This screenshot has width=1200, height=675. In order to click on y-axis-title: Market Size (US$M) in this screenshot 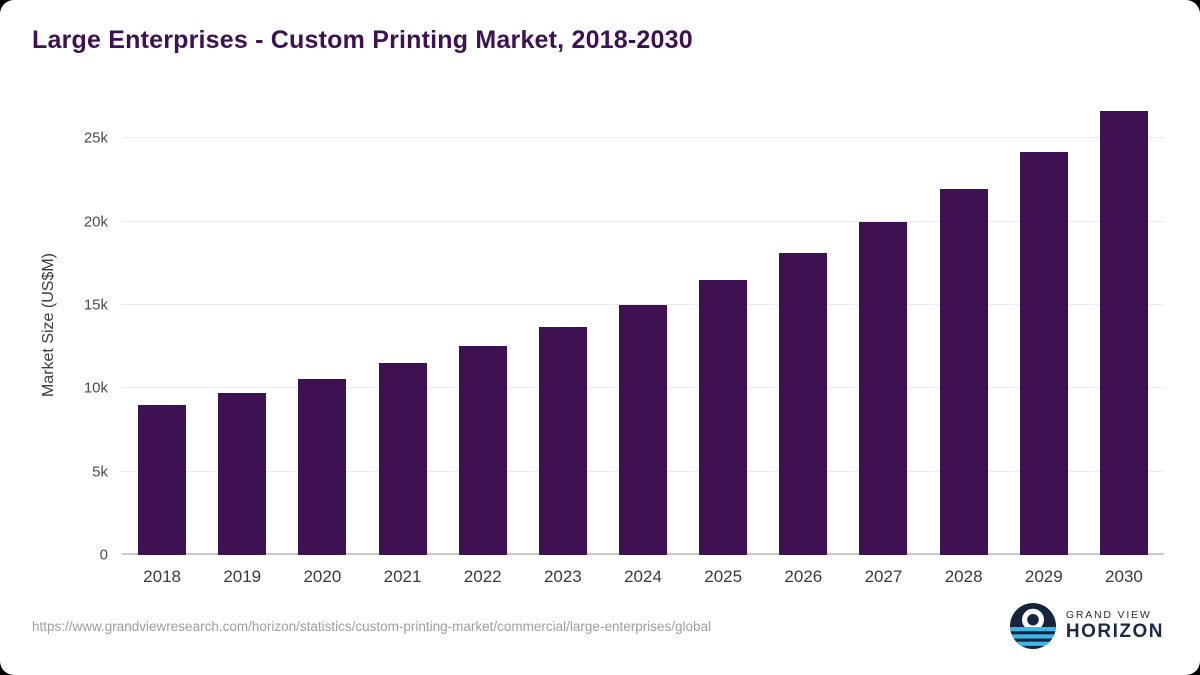, I will do `click(48, 325)`.